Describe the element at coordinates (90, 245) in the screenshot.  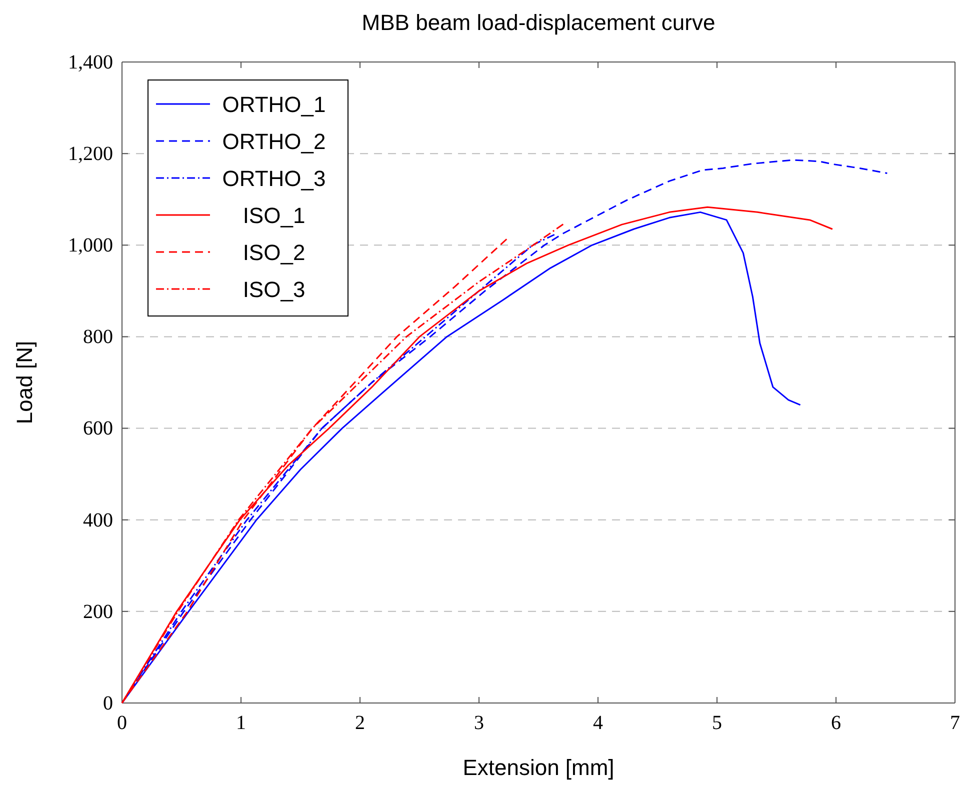
I see `y-tick-label: 1,000` at that location.